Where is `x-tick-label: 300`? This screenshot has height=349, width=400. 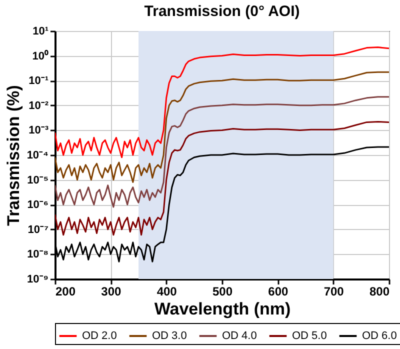 x-tick-label: 300 is located at coordinates (111, 291).